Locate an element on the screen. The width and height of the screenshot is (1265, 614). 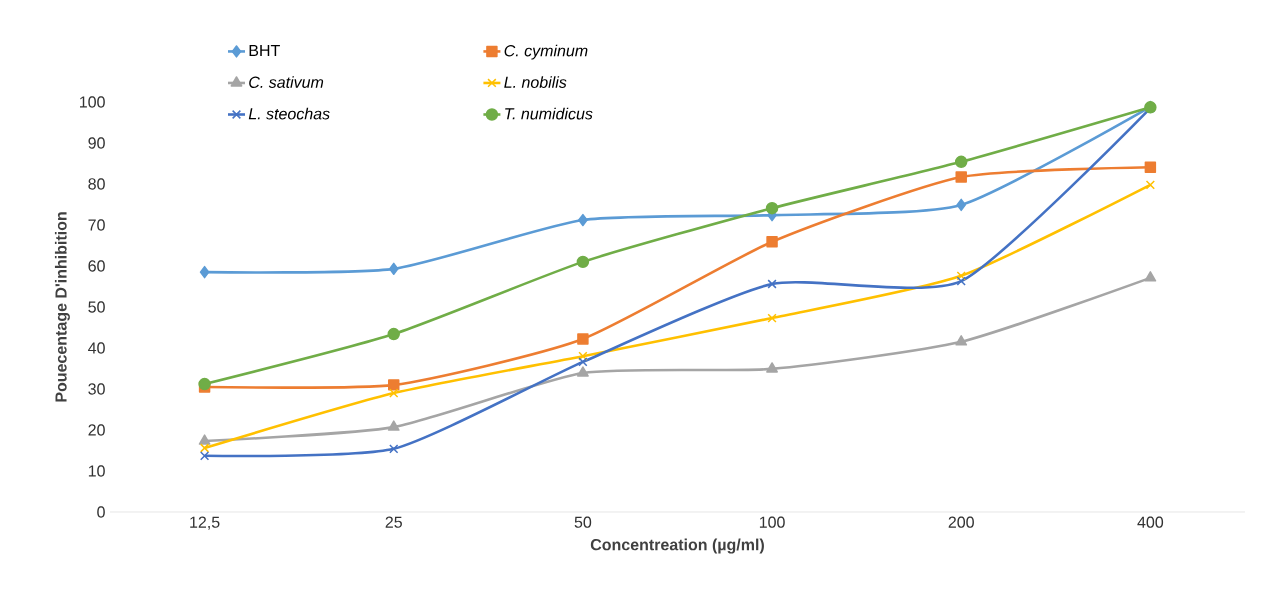
legend-label: BHT is located at coordinates (264, 50).